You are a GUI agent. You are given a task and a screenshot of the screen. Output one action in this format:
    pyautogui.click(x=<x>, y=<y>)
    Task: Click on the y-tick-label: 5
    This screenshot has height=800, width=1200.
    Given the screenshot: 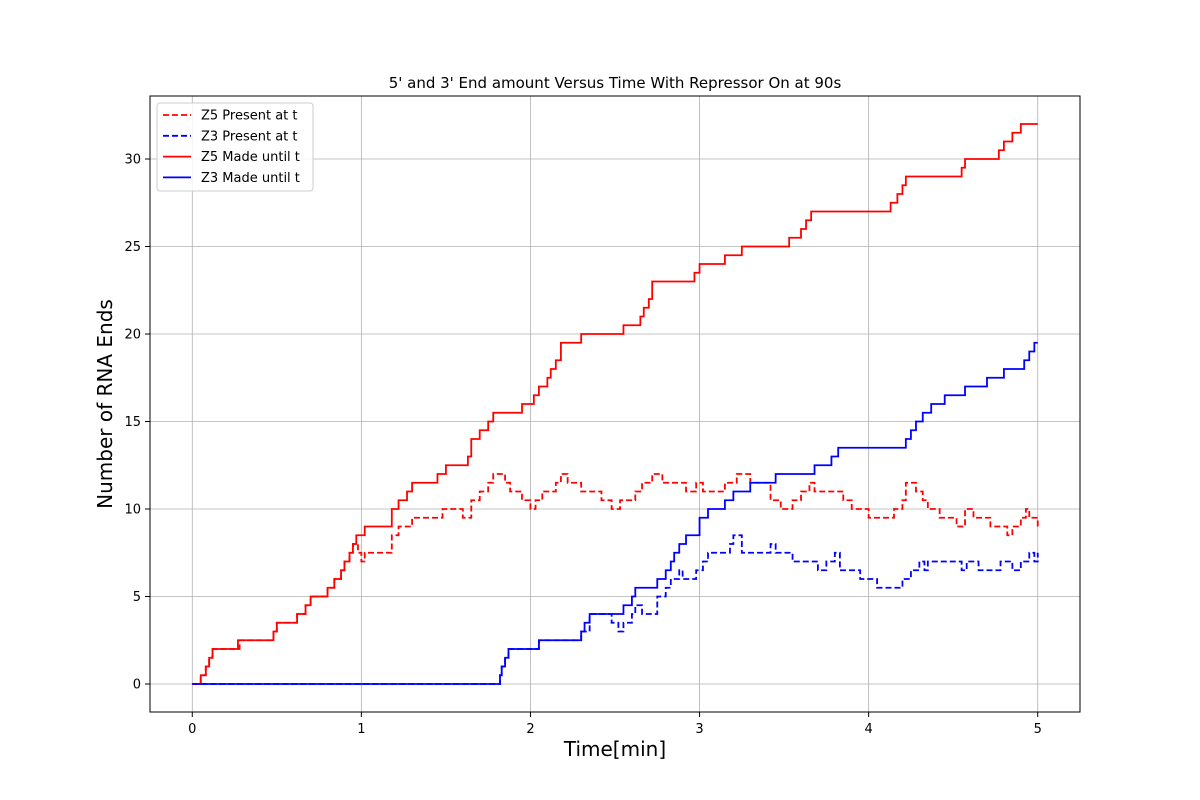 What is the action you would take?
    pyautogui.click(x=137, y=597)
    